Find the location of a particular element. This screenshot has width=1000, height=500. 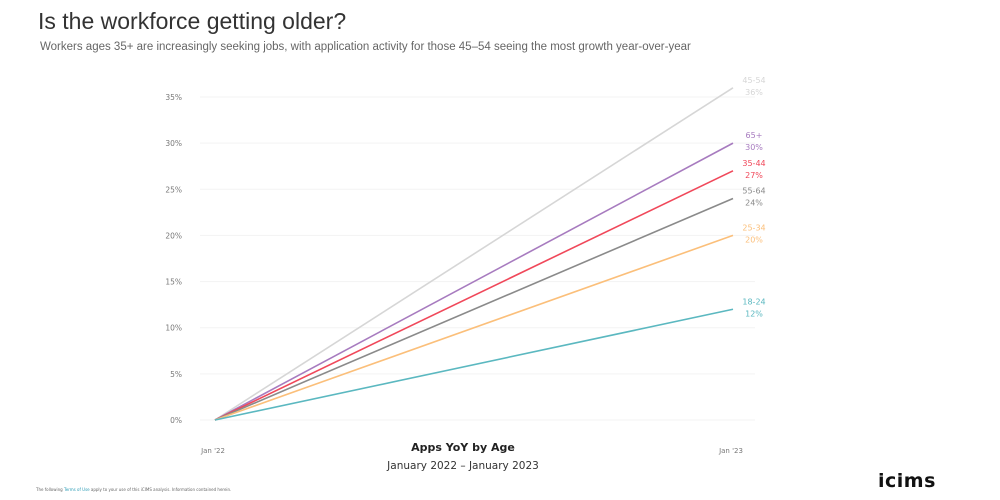

x-axis-subtitle: January 2022 – January 2023 is located at coordinates (463, 466).